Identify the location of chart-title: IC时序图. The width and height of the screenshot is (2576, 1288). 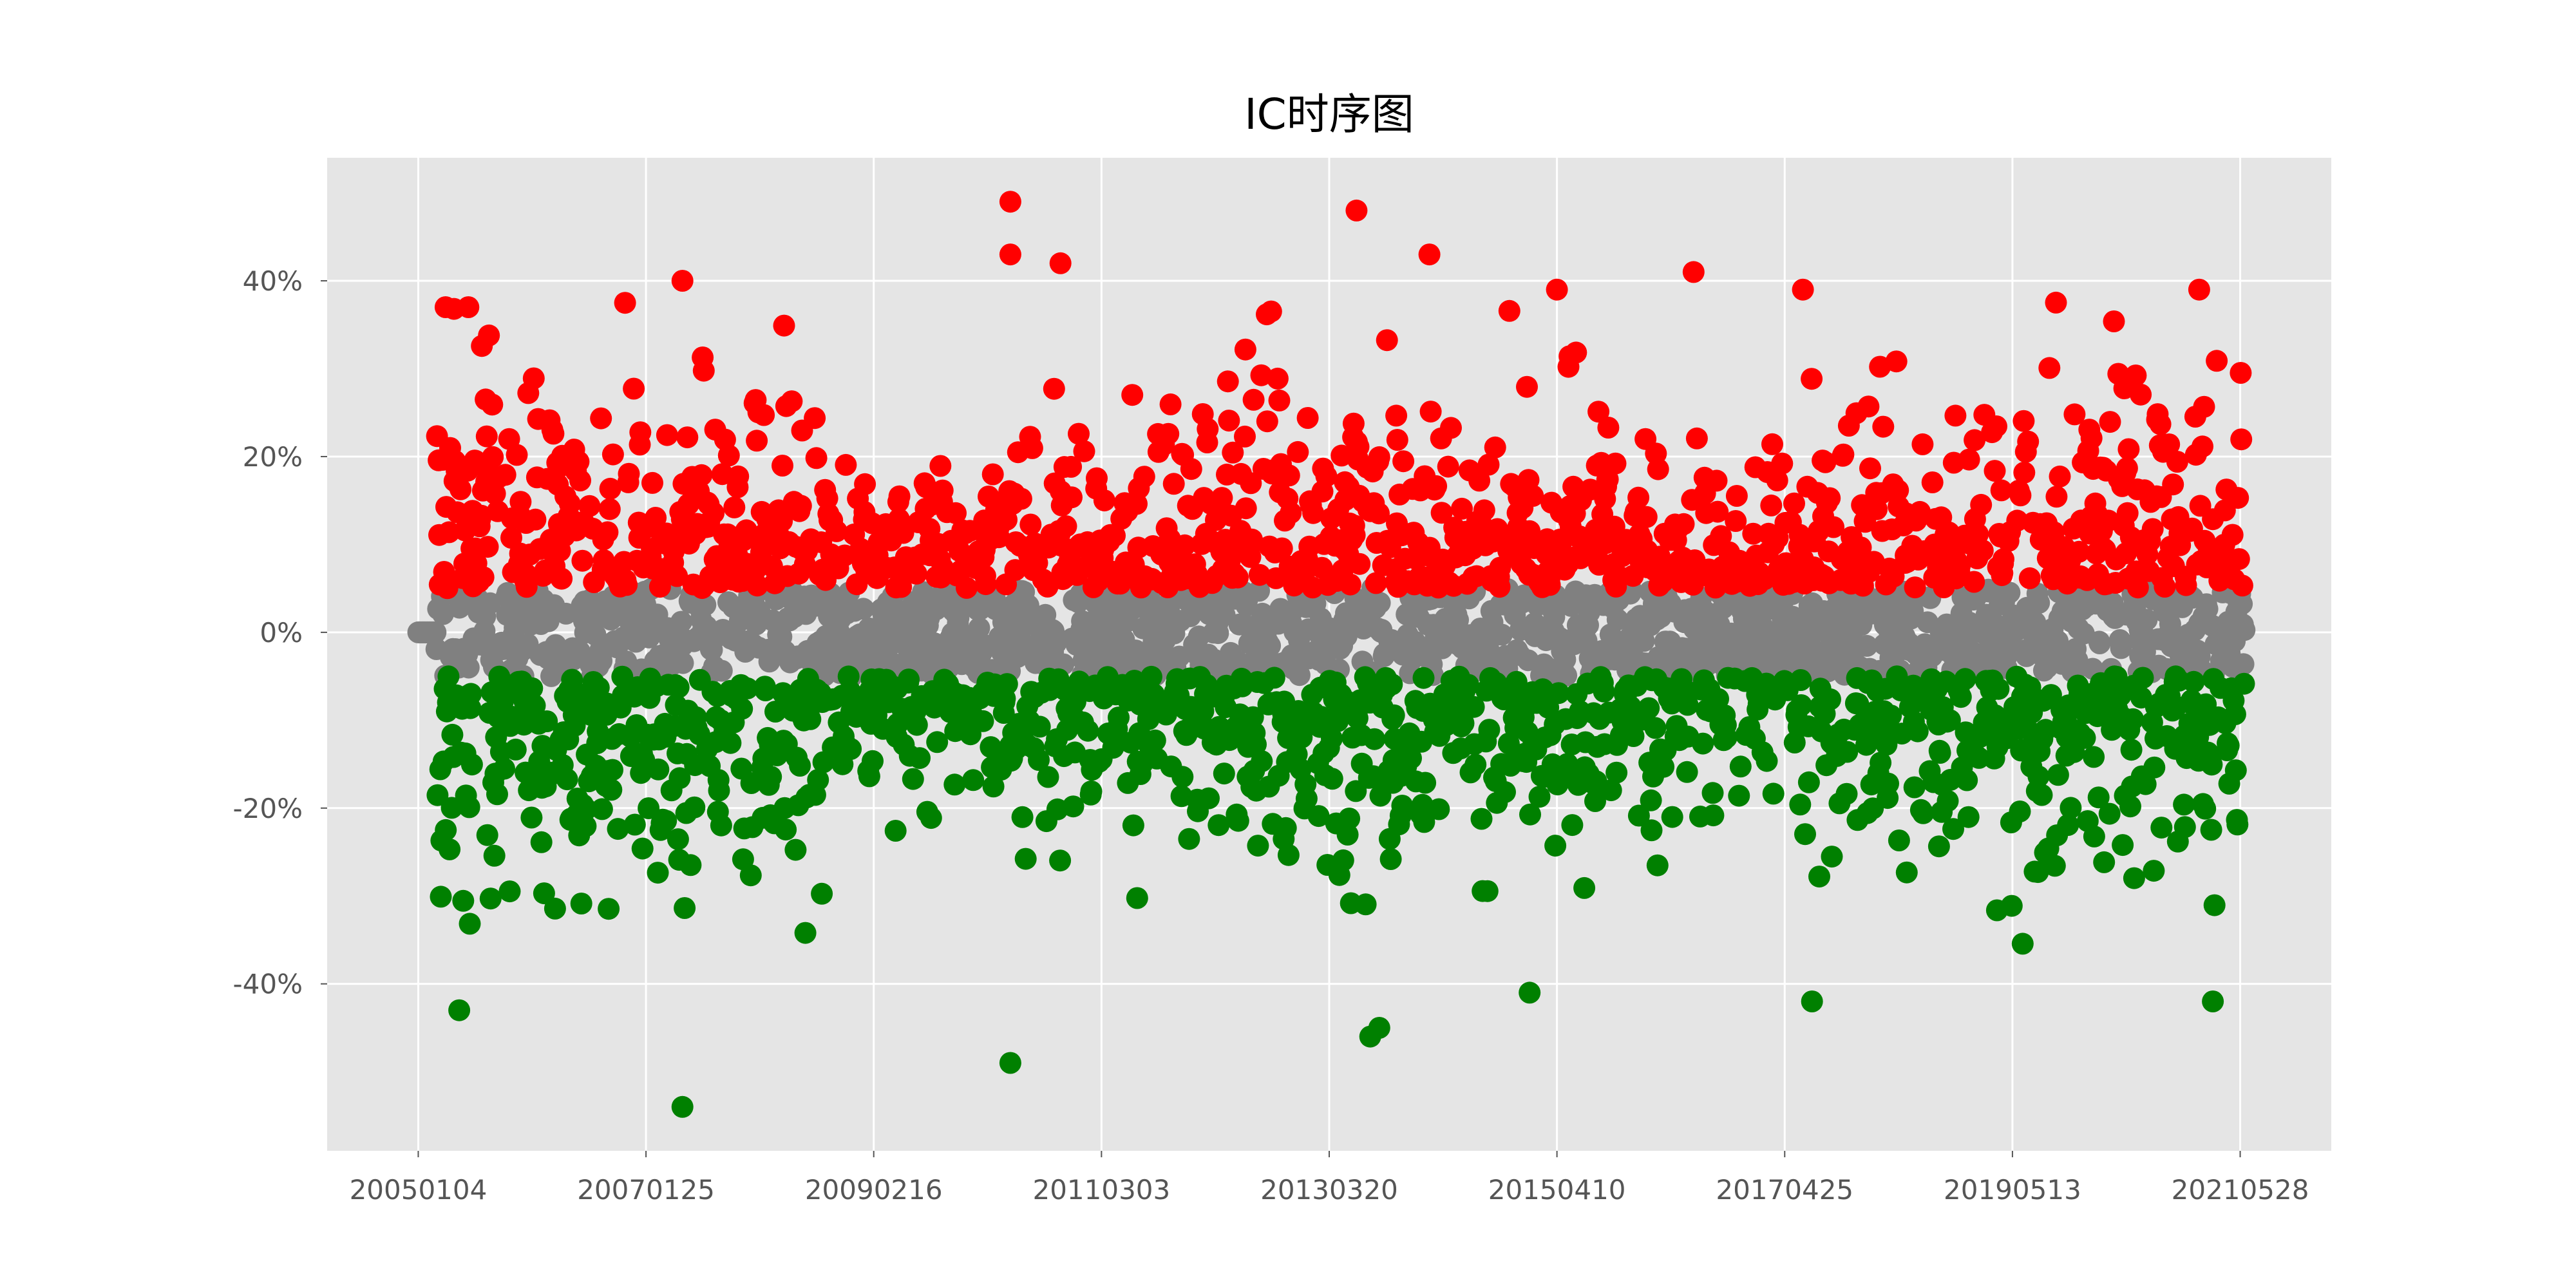
(1329, 115).